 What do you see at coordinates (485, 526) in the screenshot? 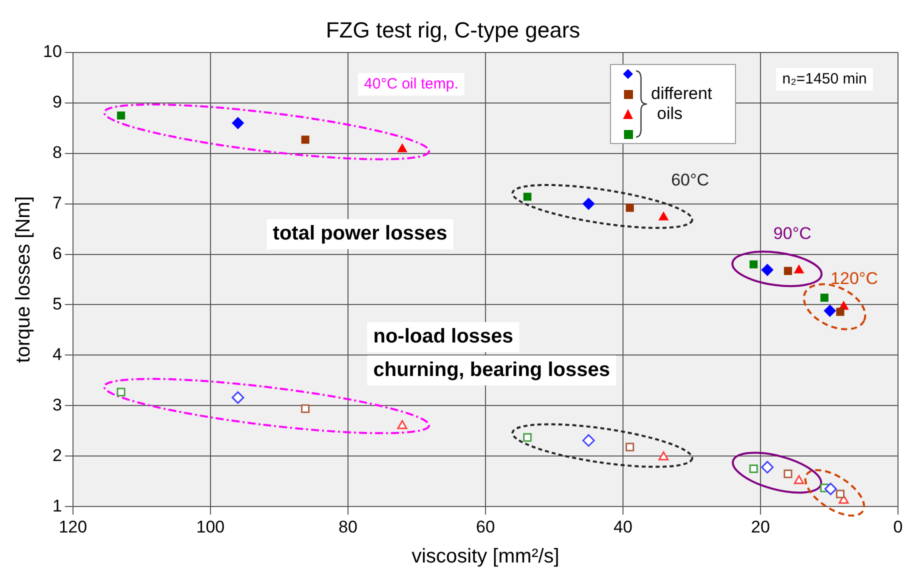
I see `x-tick-label: 60` at bounding box center [485, 526].